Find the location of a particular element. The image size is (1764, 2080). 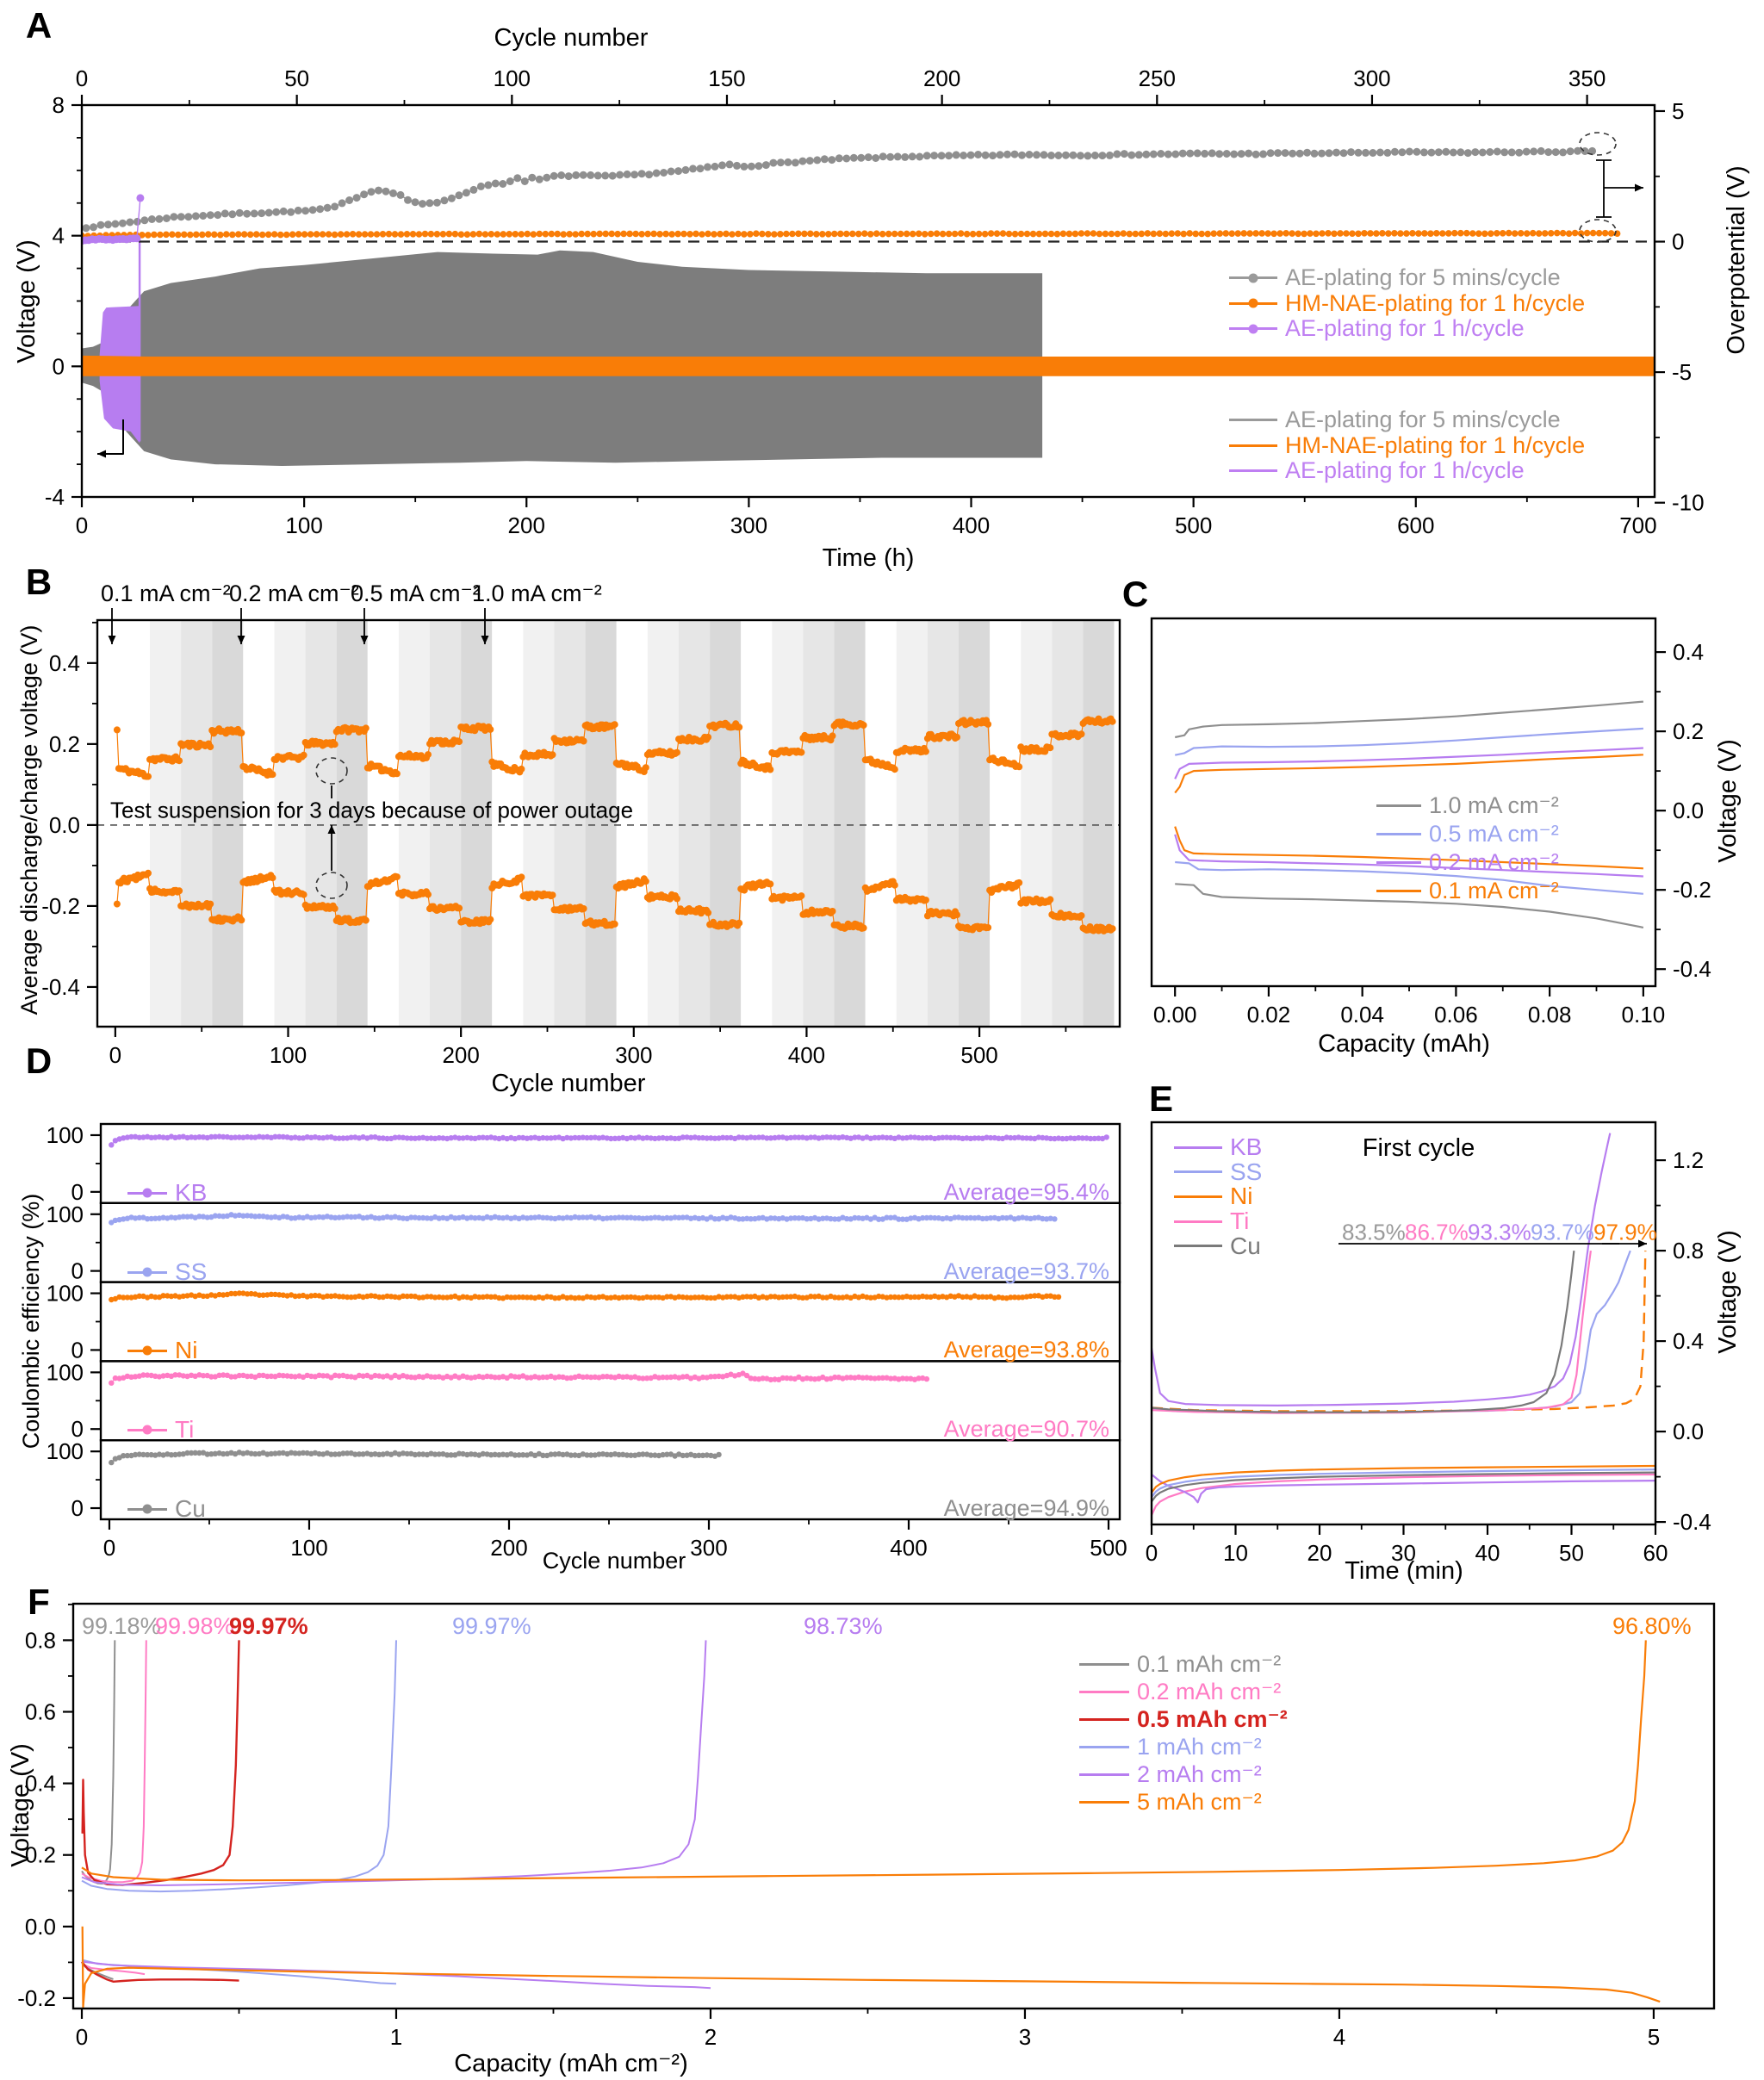

tick-label: 400 is located at coordinates (806, 1055).